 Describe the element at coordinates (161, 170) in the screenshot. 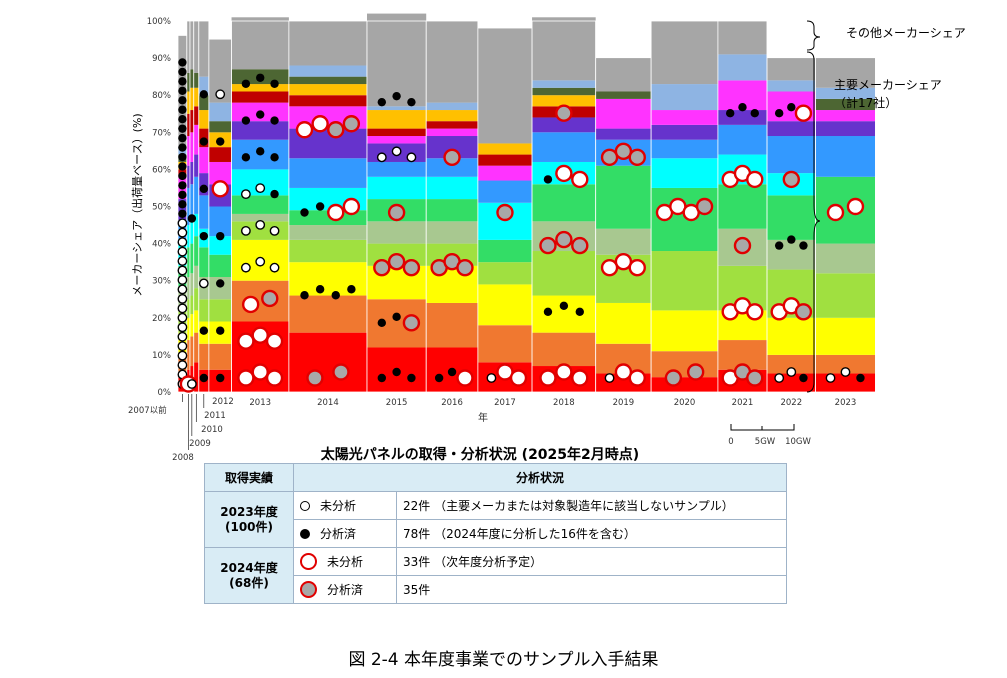

I see `y-tick-label: 60%` at that location.